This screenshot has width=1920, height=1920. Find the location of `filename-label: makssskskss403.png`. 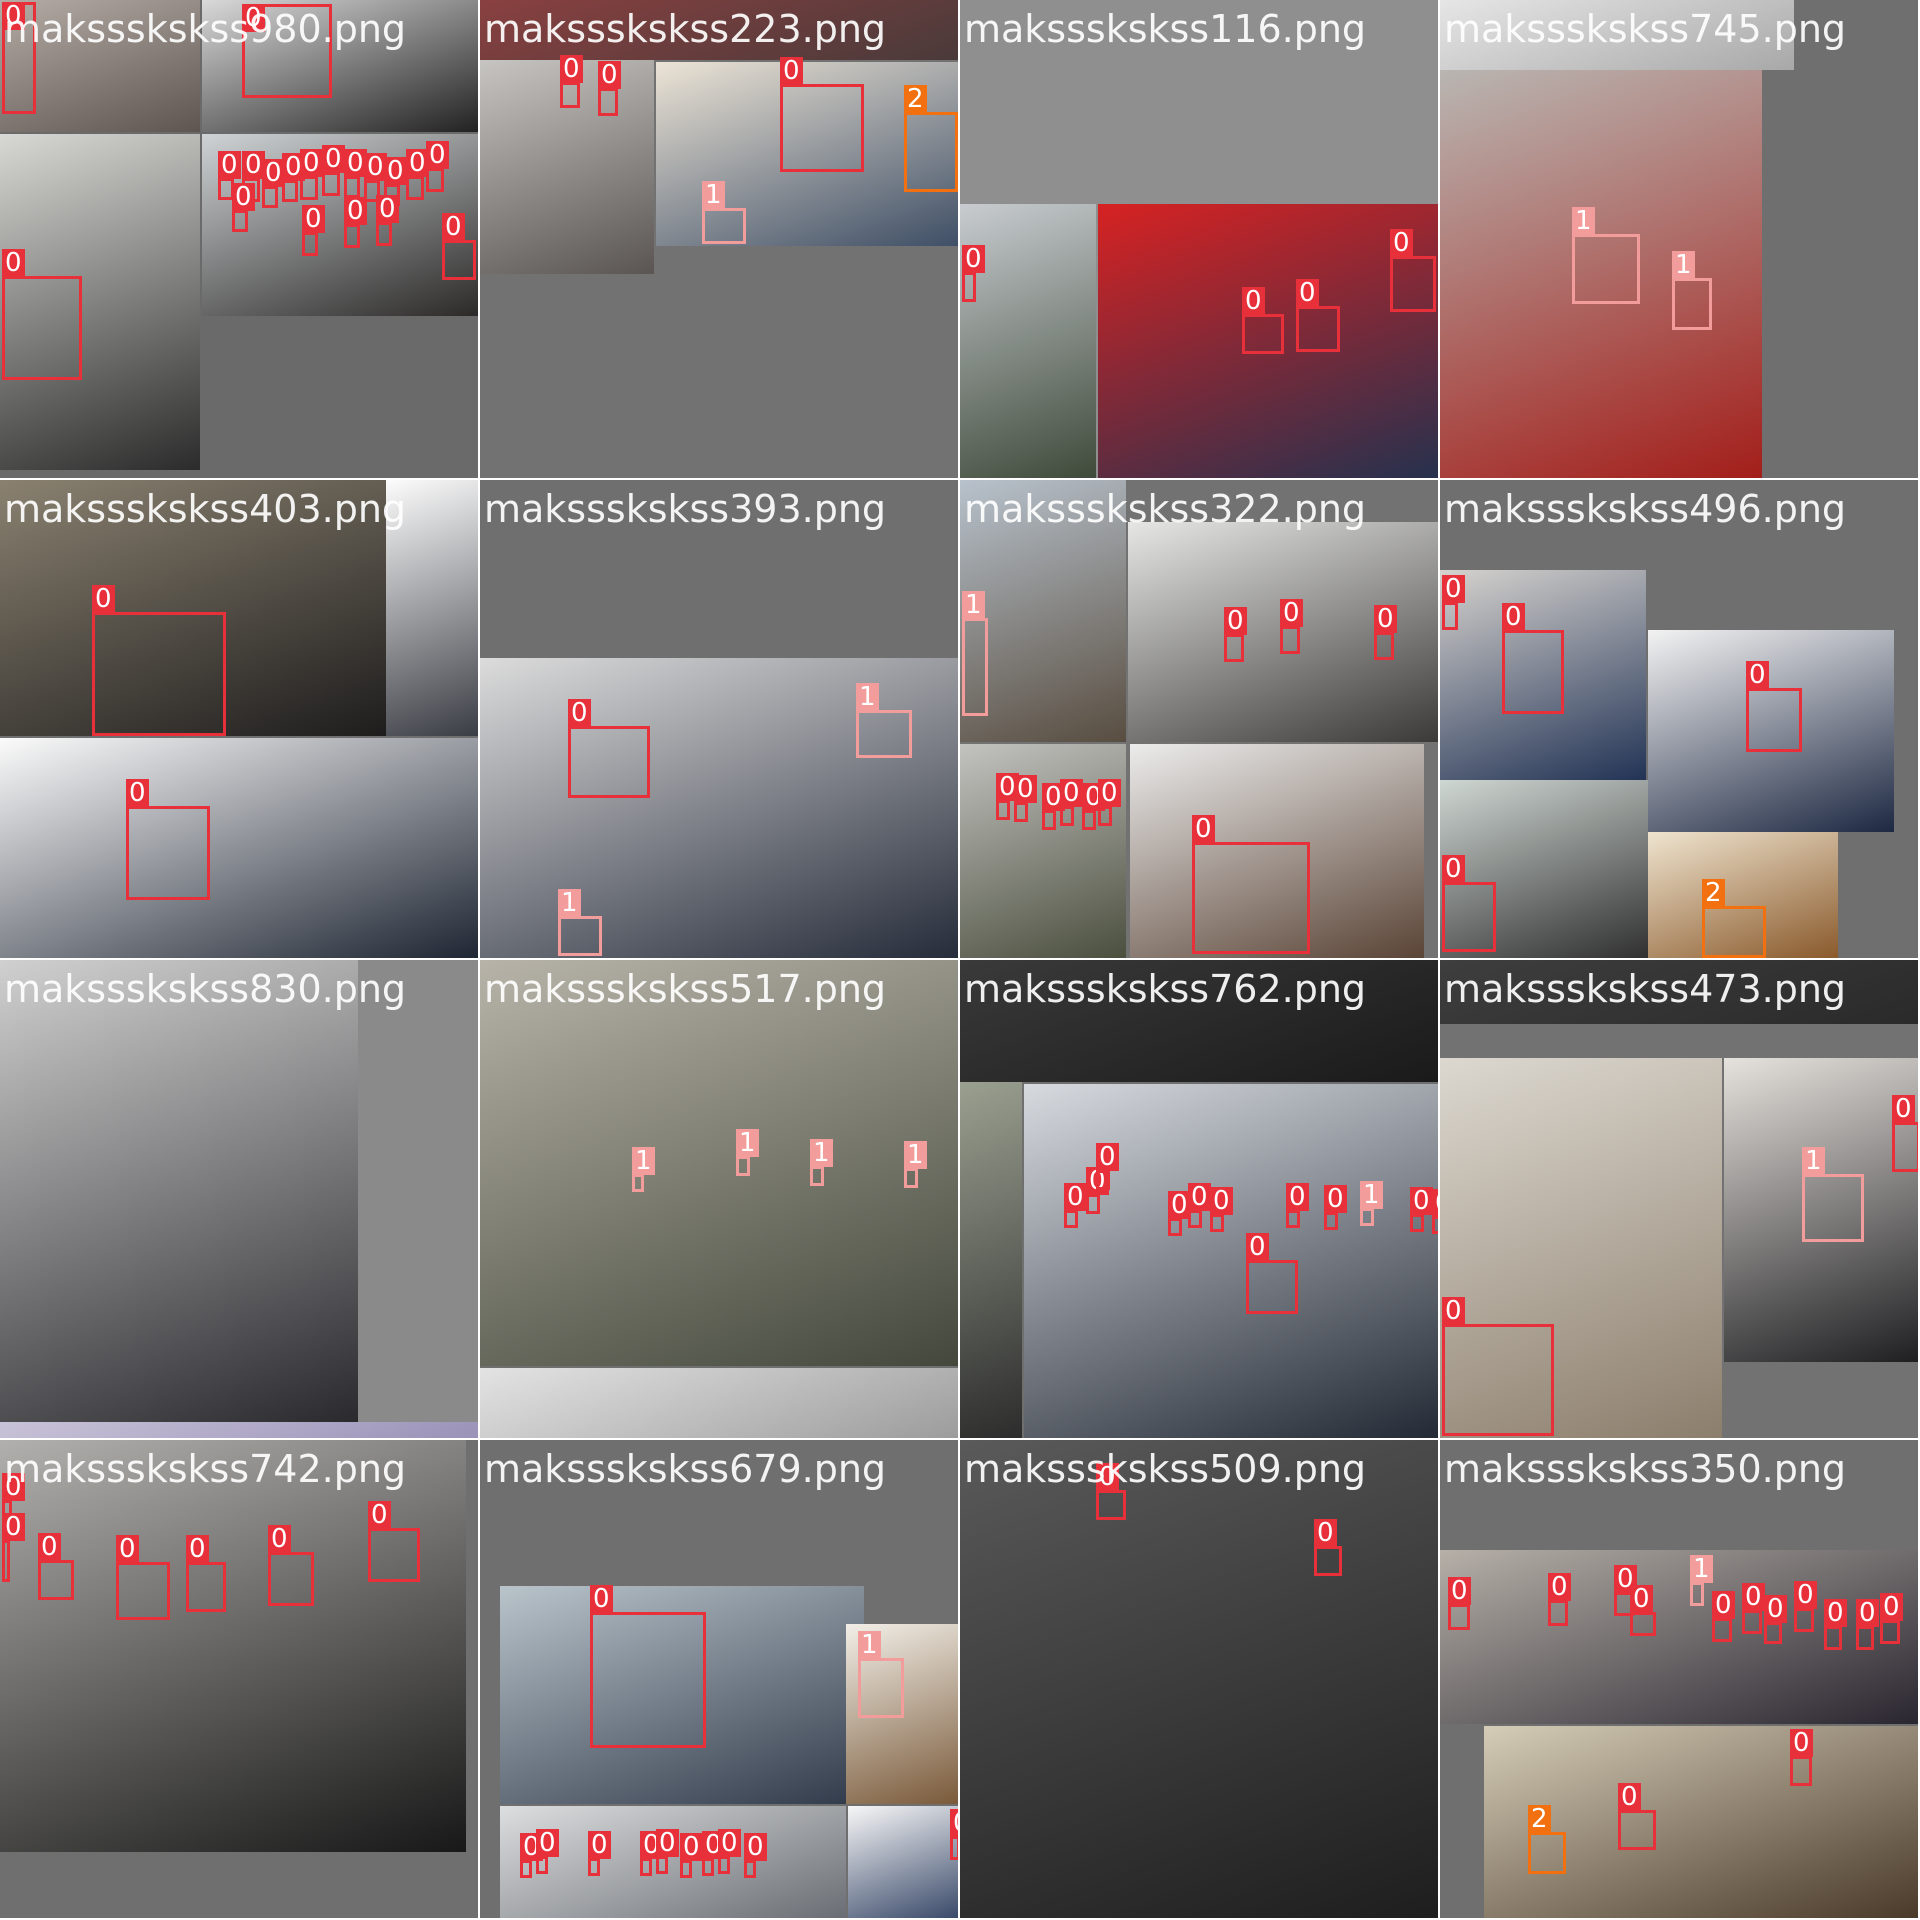

filename-label: makssskskss403.png is located at coordinates (205, 509).